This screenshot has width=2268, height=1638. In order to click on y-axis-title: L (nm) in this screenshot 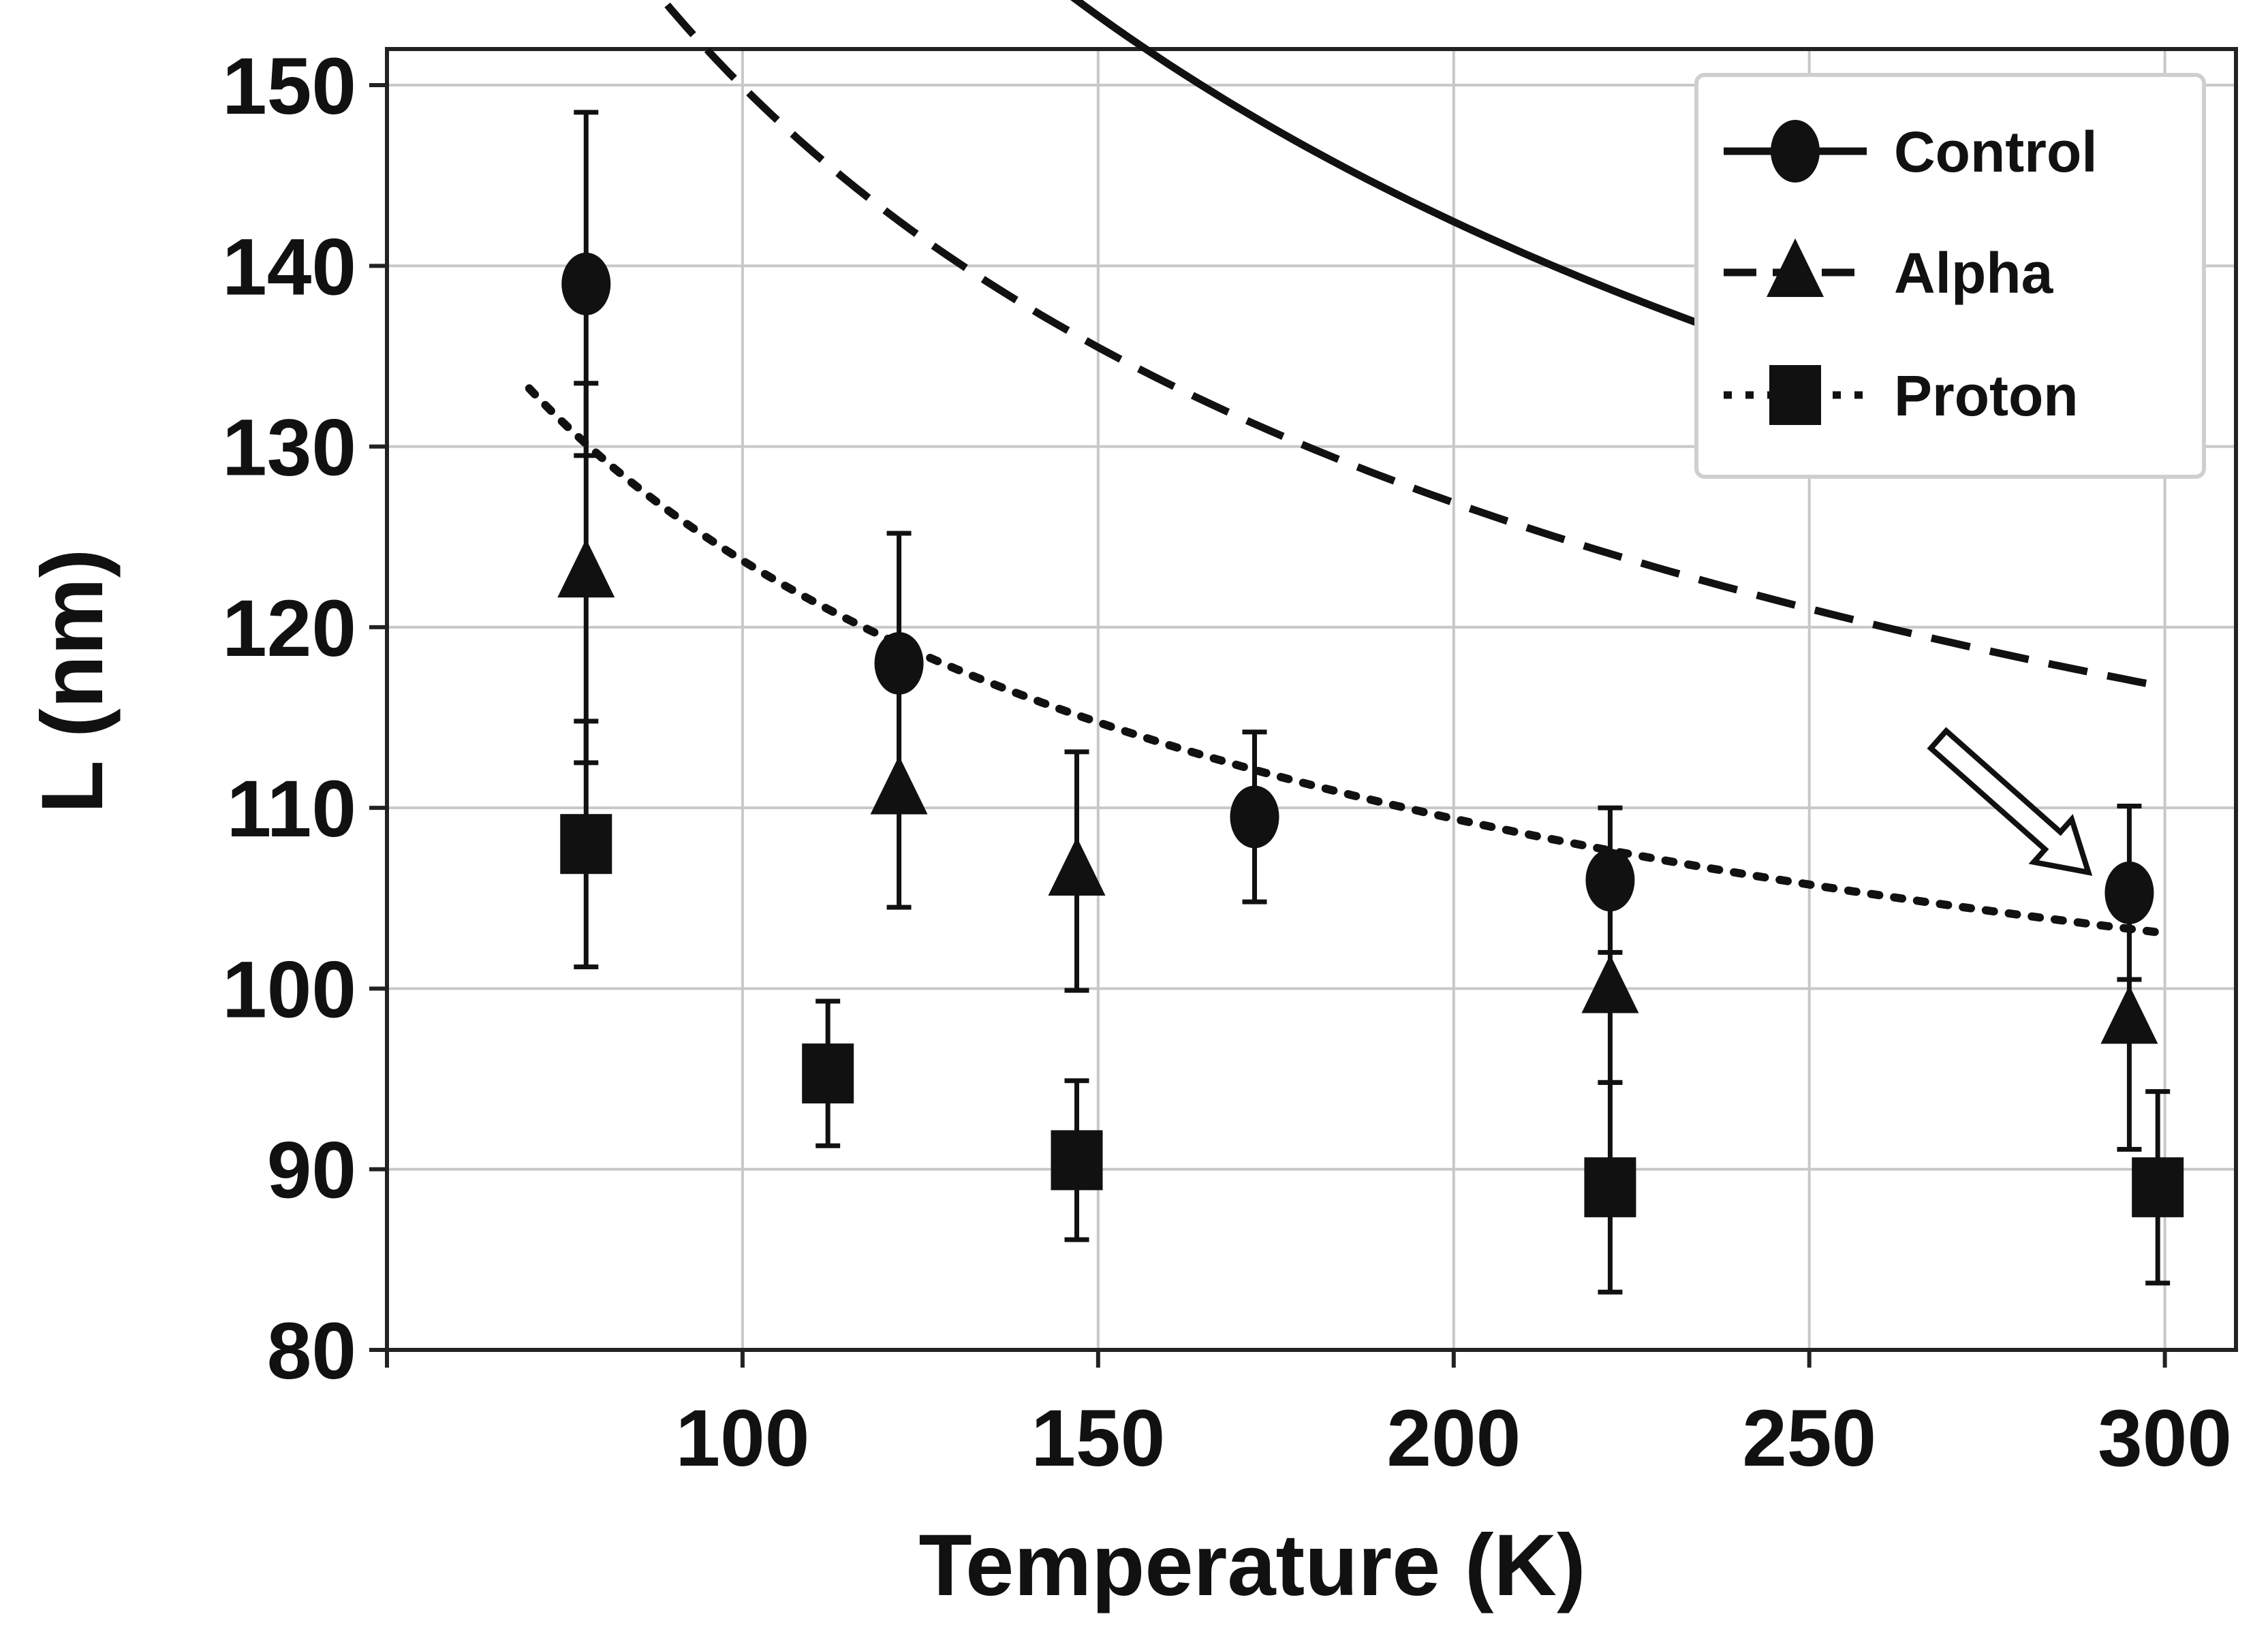, I will do `click(72, 681)`.